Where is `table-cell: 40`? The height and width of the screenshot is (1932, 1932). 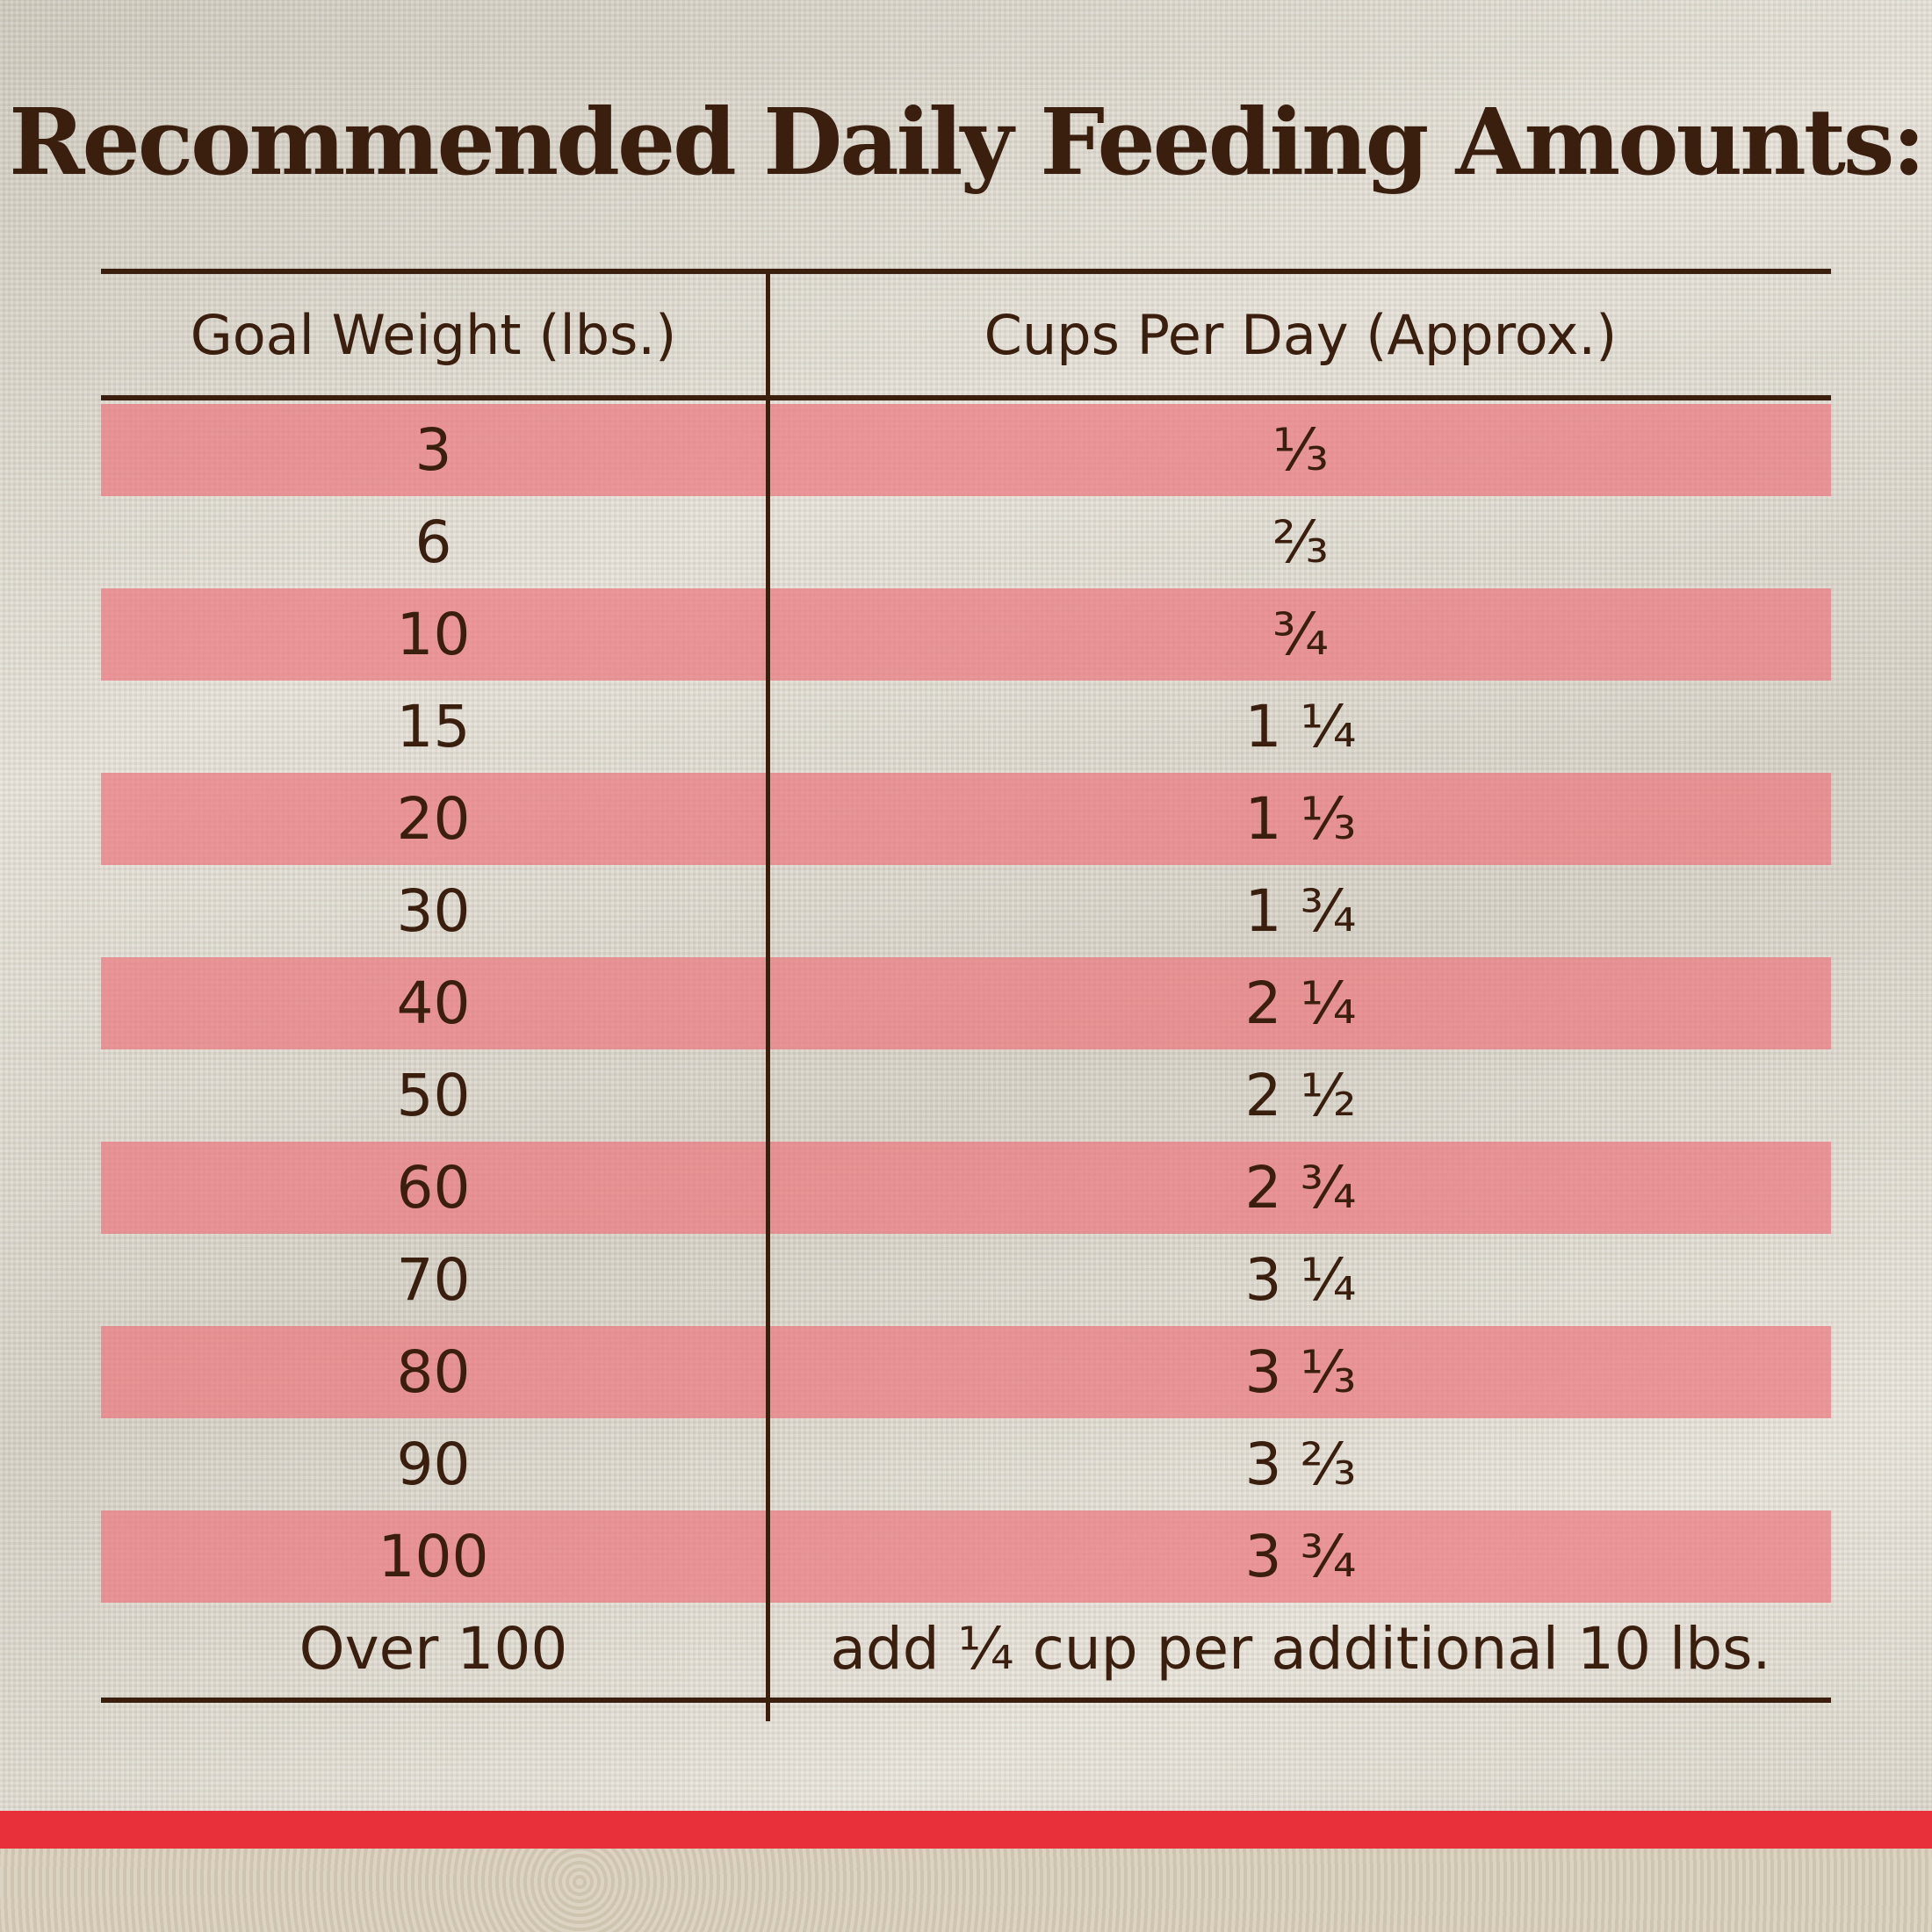 table-cell: 40 is located at coordinates (433, 1004).